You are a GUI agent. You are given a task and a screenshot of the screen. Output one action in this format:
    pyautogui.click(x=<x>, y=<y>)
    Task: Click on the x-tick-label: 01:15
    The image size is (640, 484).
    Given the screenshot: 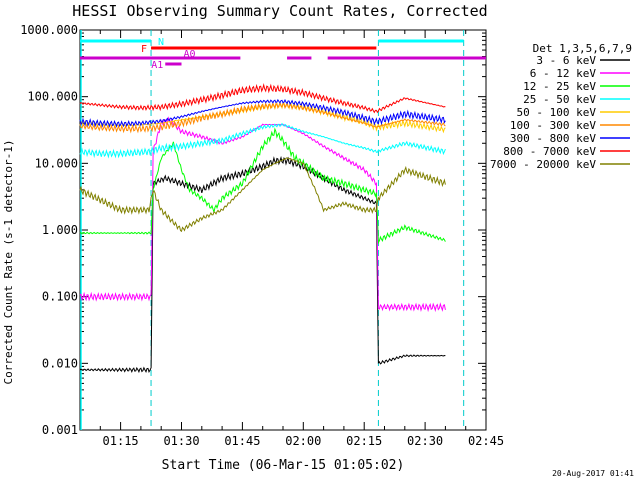 What is the action you would take?
    pyautogui.click(x=121, y=441)
    